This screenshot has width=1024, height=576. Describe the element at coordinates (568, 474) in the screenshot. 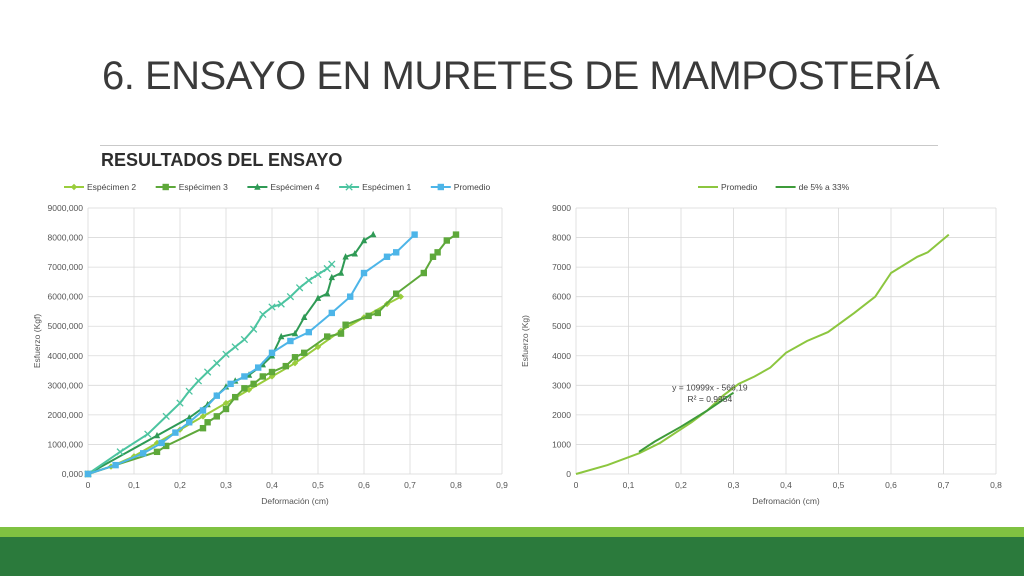

I see `y-tick-label: 0` at that location.